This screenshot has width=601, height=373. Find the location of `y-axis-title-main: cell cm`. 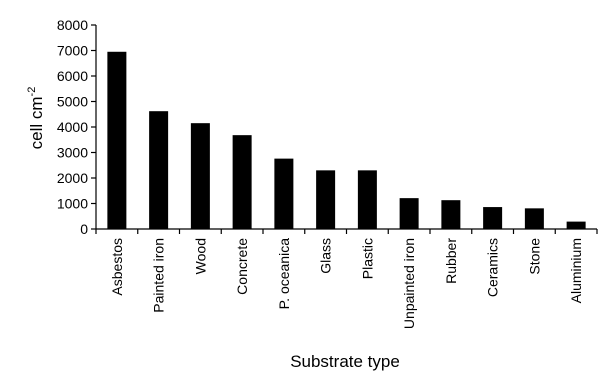

y-axis-title-main: cell cm is located at coordinates (36, 122).